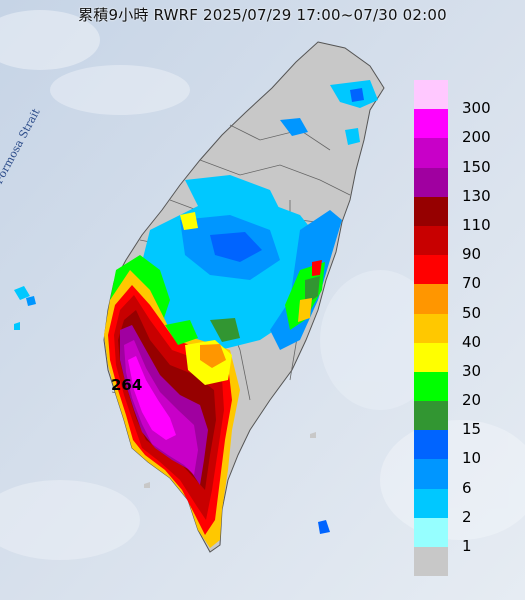 This screenshot has height=600, width=525. What do you see at coordinates (476, 224) in the screenshot?
I see `legend-label: 110` at bounding box center [476, 224].